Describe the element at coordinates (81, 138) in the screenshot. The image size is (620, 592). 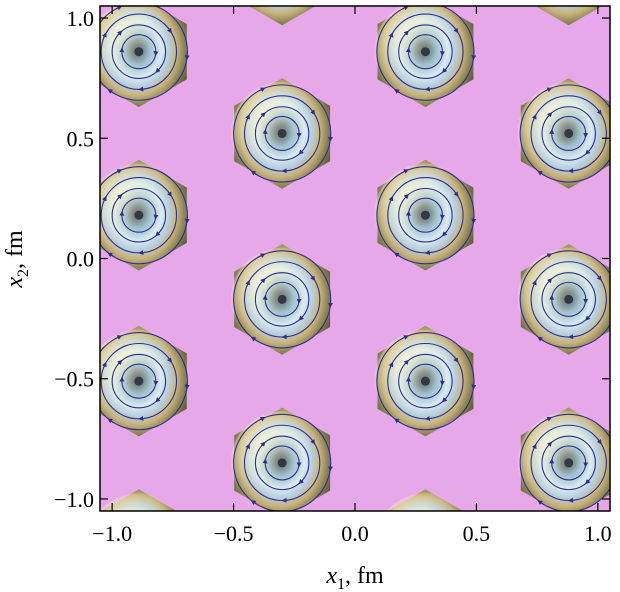
I see `y-tick-label: 0.5` at that location.